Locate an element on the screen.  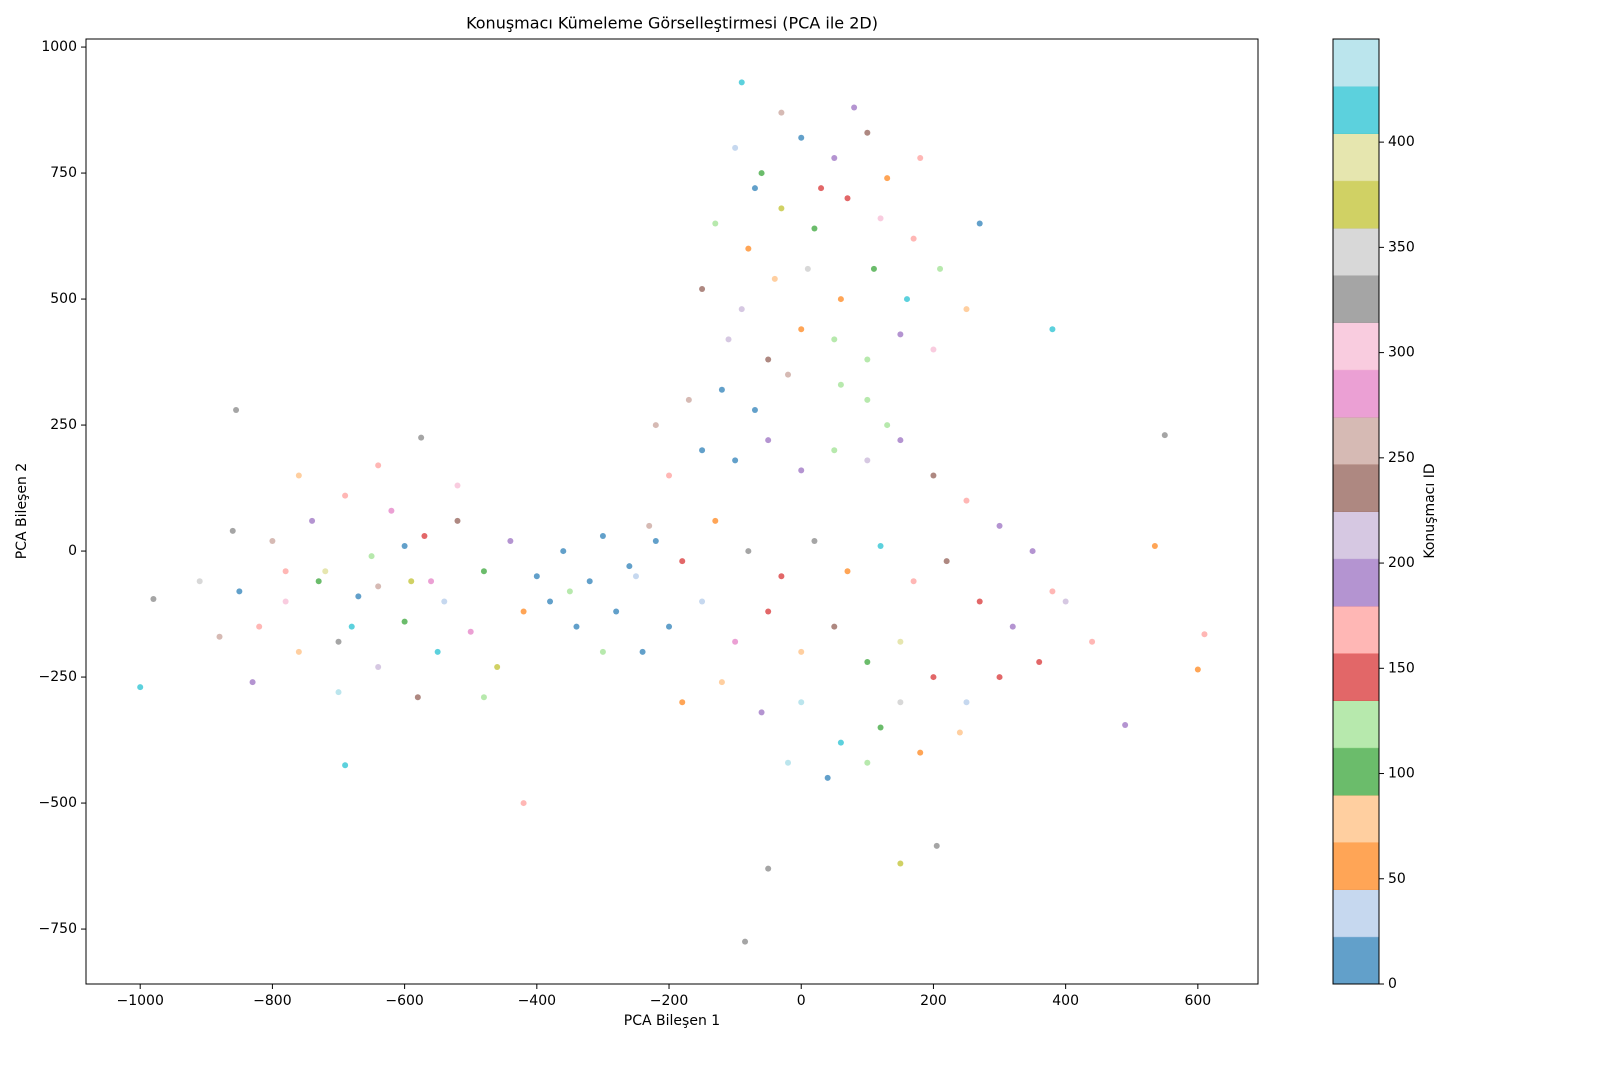
y-tick-label: −500 is located at coordinates (58, 803).